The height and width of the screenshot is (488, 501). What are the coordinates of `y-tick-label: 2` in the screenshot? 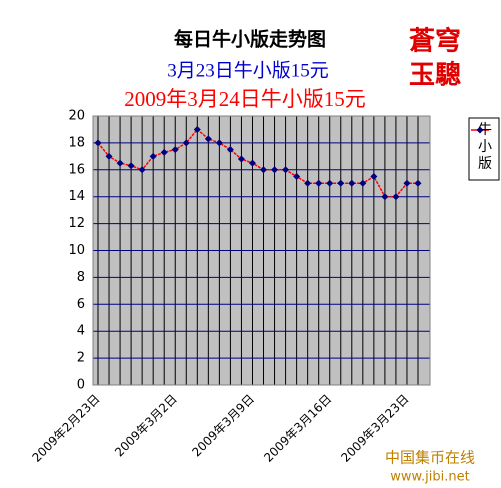 It's located at (81, 358).